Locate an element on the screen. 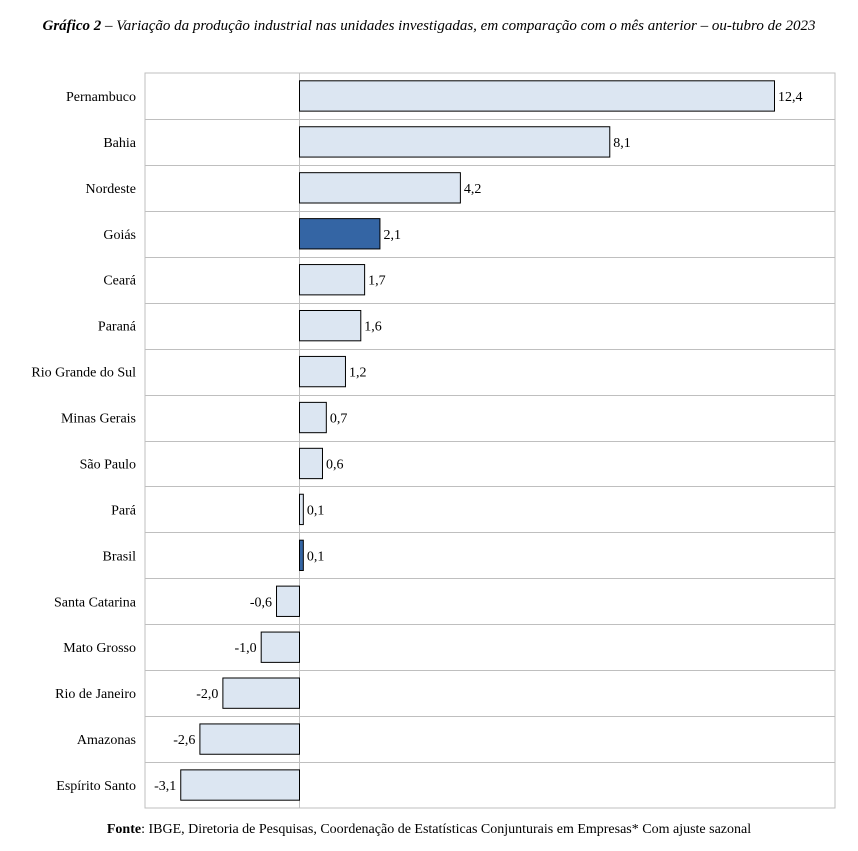 The height and width of the screenshot is (851, 858). data-label: -3,1 is located at coordinates (165, 786).